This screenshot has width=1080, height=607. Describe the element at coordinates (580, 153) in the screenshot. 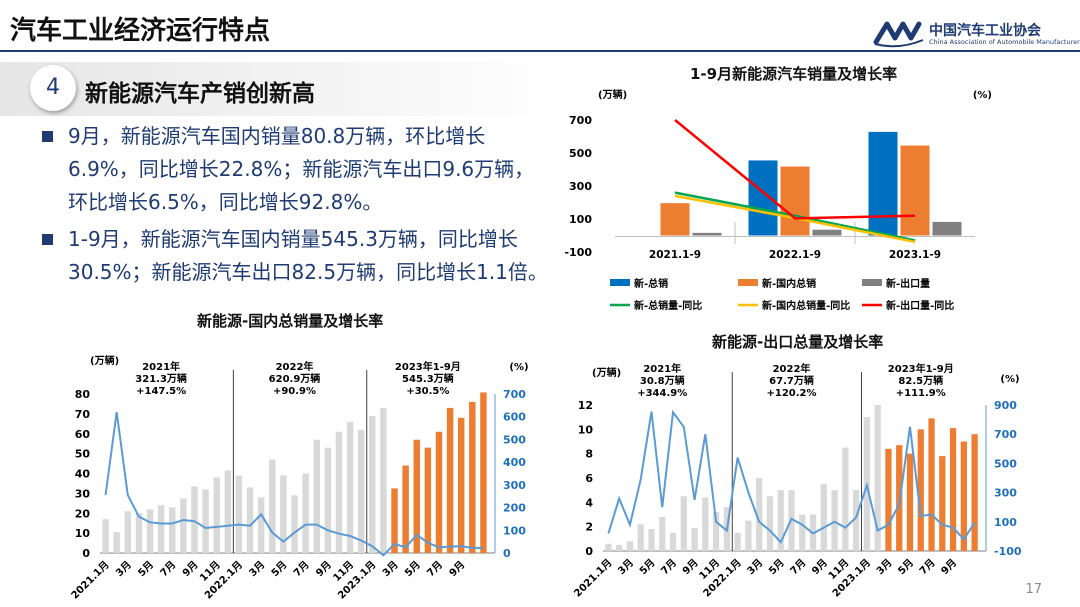

I see `y-tick-label-left: 500` at that location.